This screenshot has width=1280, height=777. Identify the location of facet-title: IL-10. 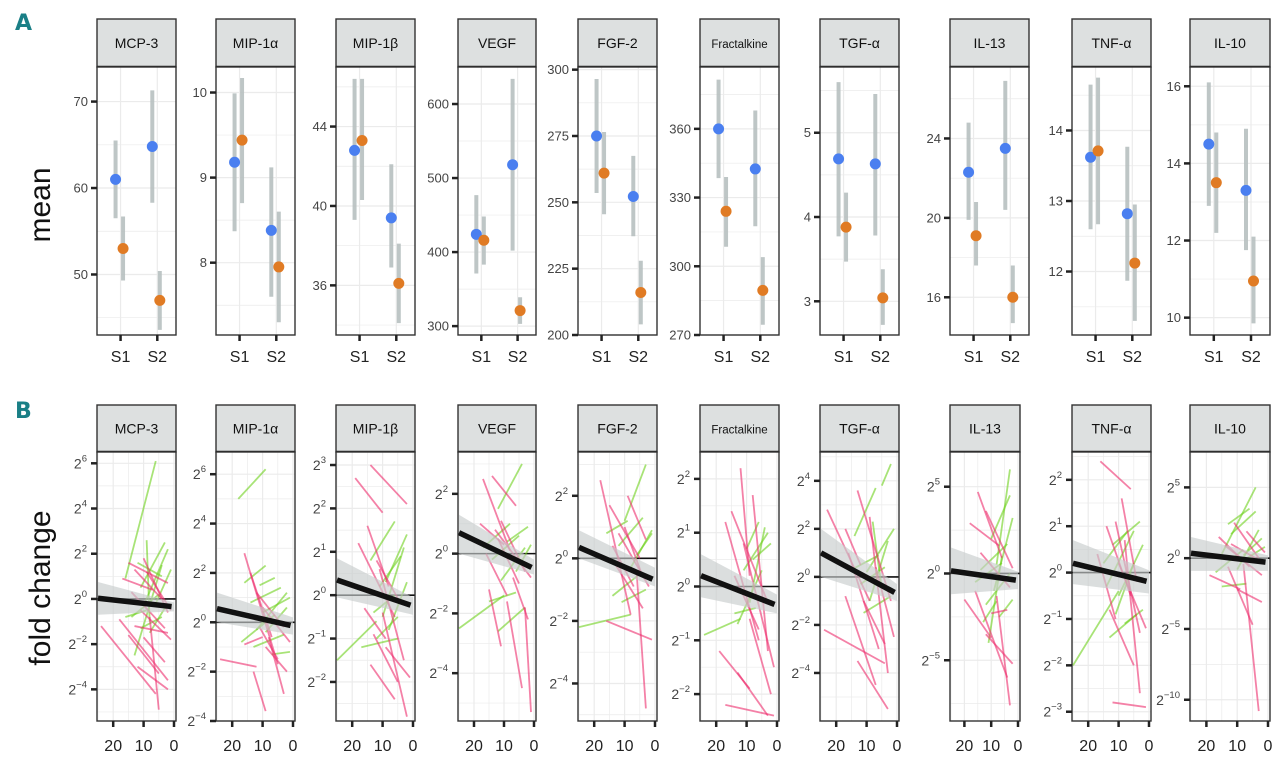
(1230, 43).